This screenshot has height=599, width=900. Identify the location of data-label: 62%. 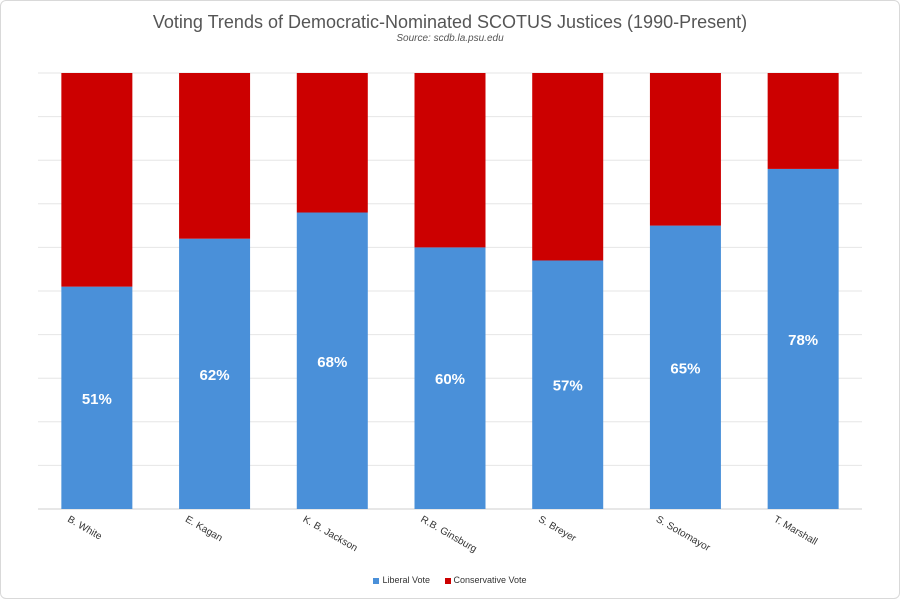
(215, 375).